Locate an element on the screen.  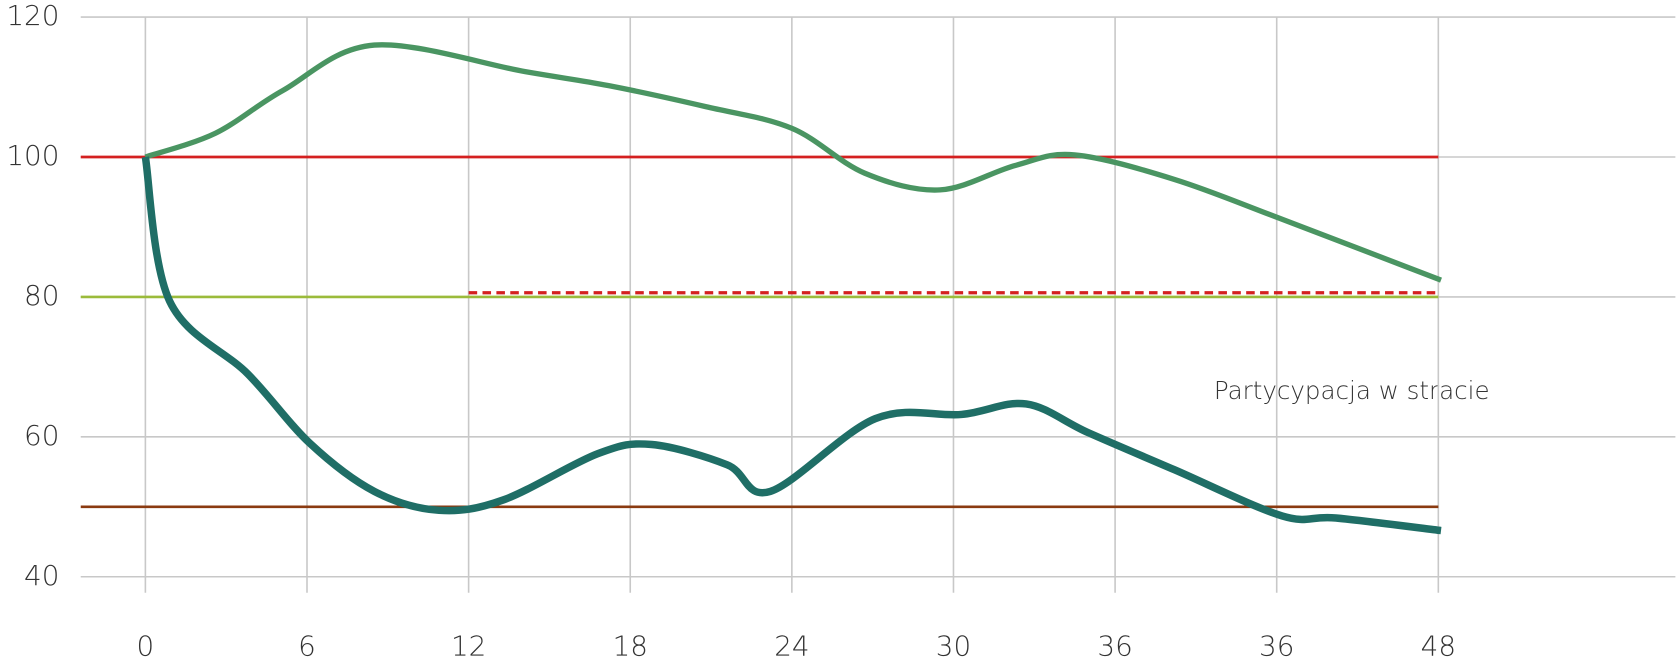
y-tick-label: 60 is located at coordinates (41, 435).